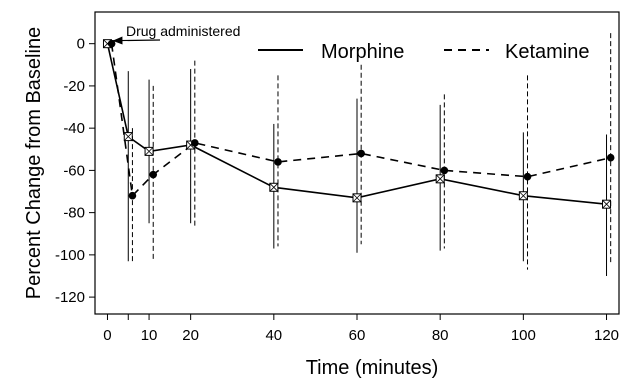 This screenshot has width=624, height=379. I want to click on x-tick-label: 20, so click(190, 335).